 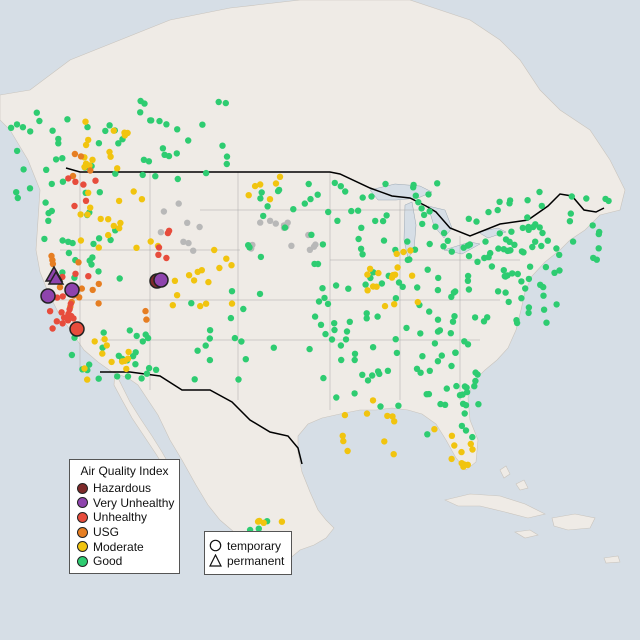 What do you see at coordinates (82, 561) in the screenshot?
I see `good-swatch-icon` at bounding box center [82, 561].